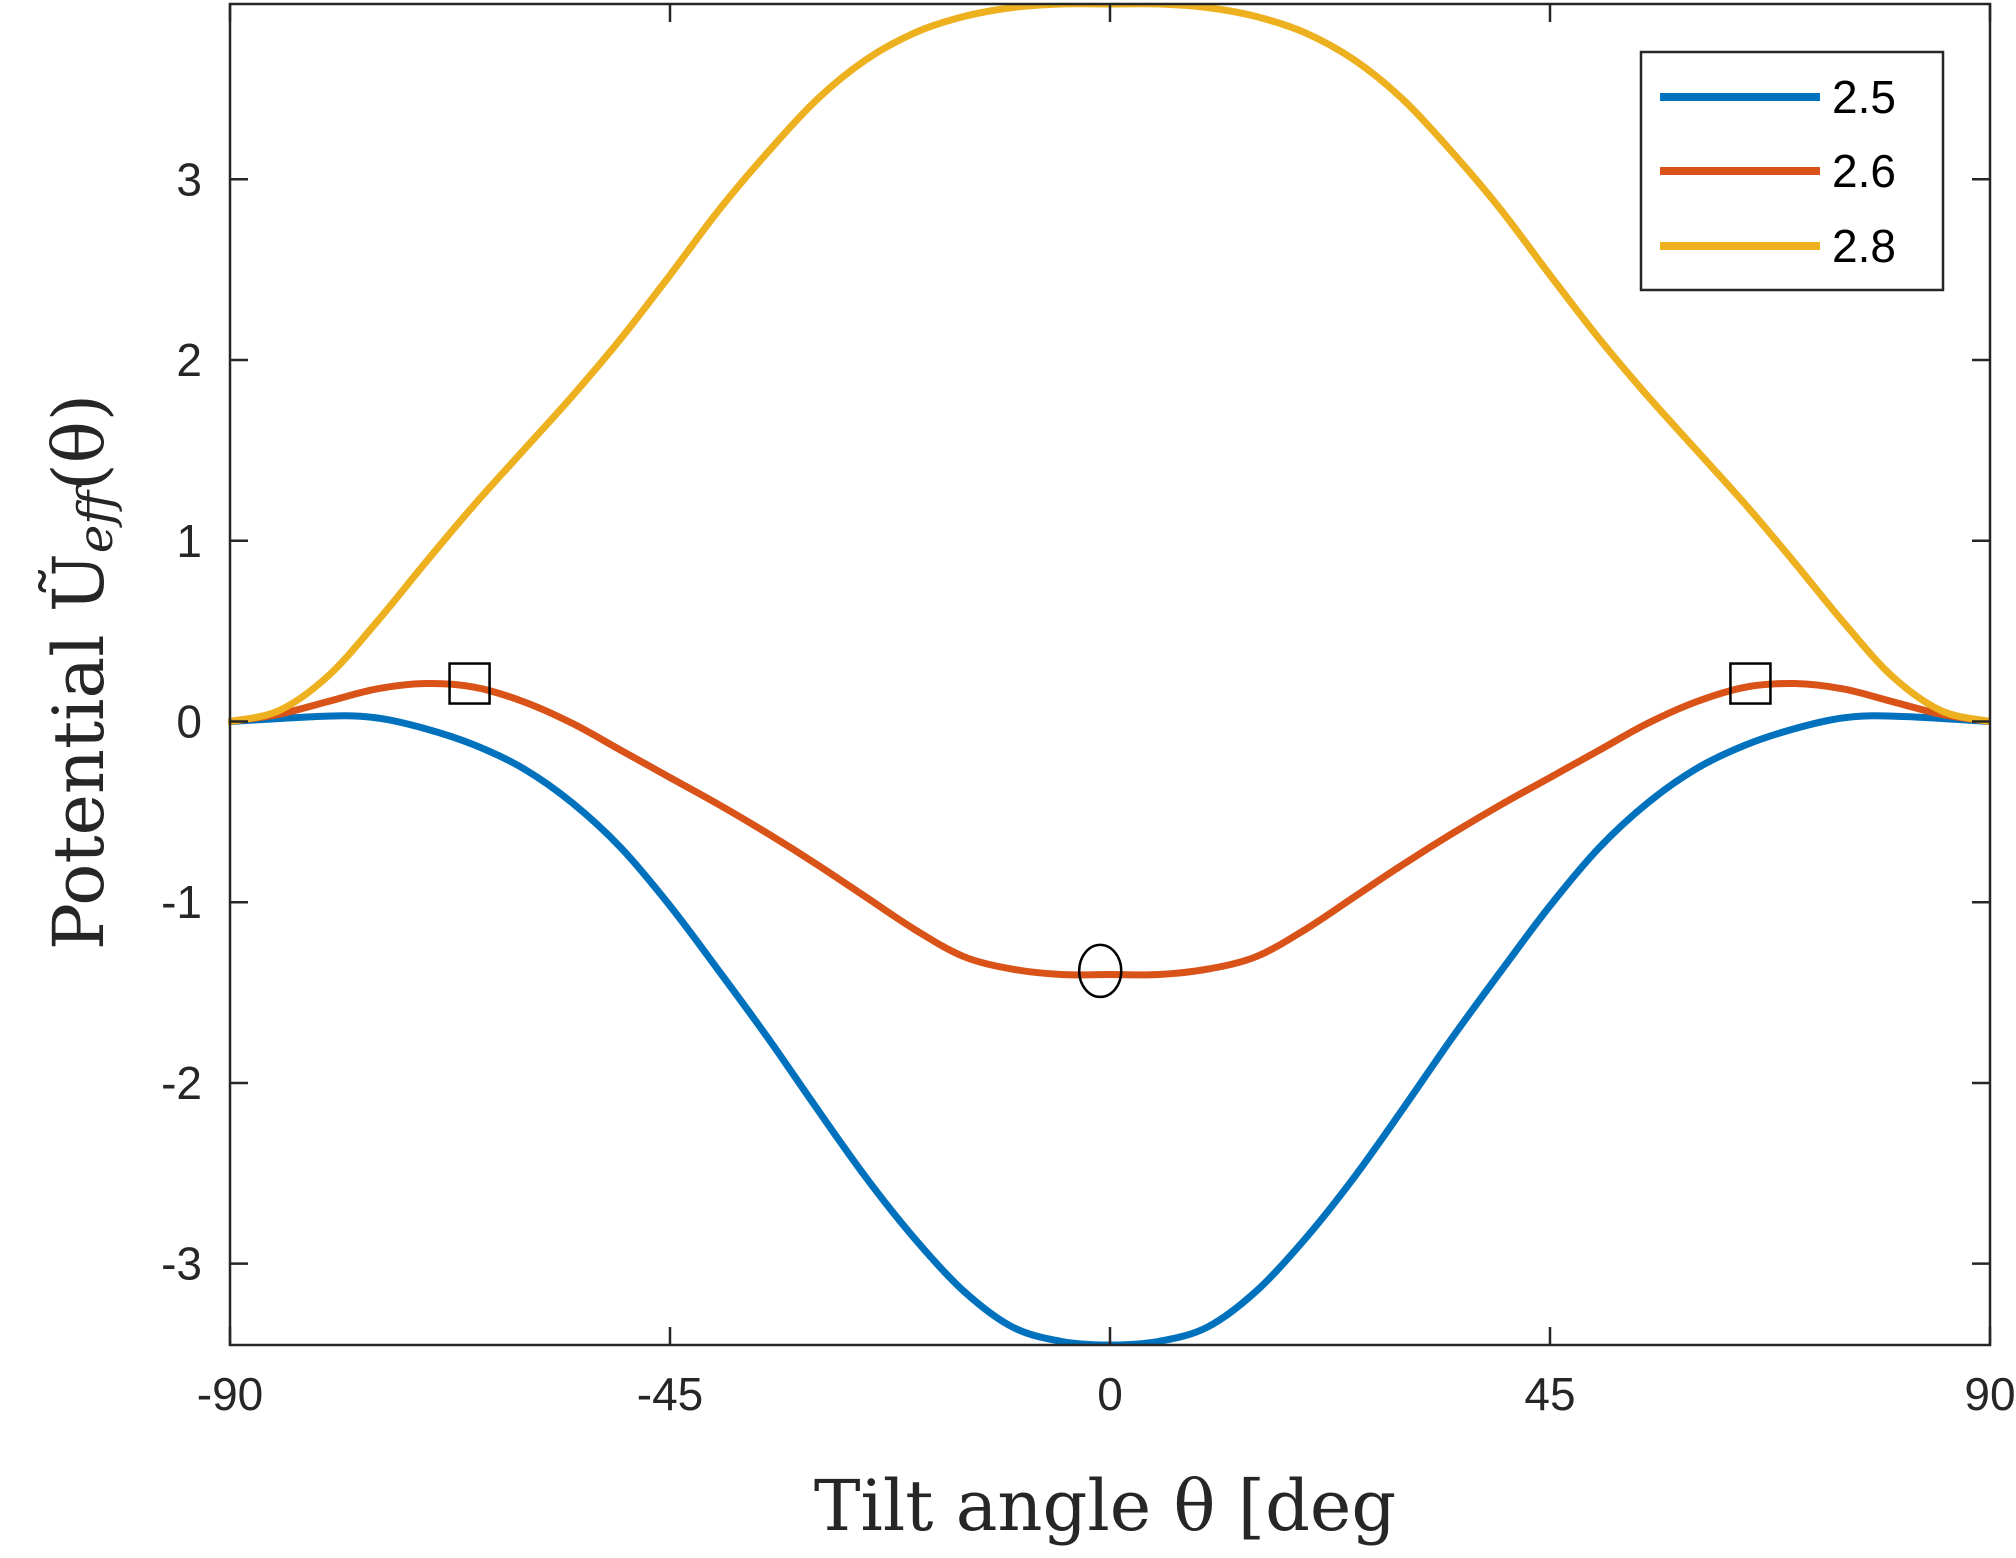  I want to click on y-axis-label-main: Potential Ũ, so click(79, 751).